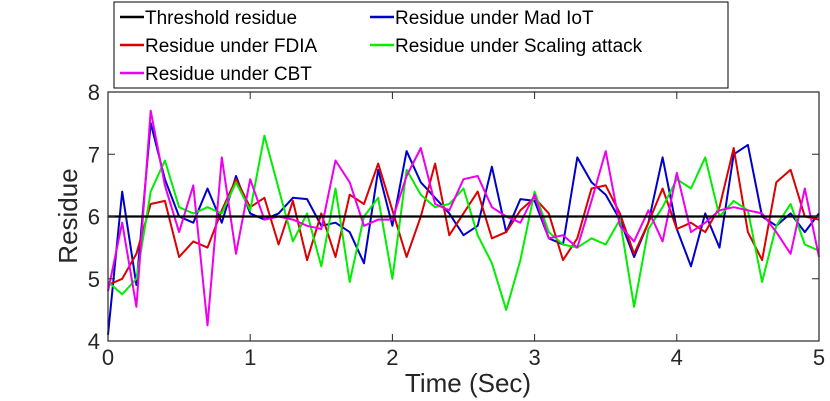  What do you see at coordinates (231, 46) in the screenshot?
I see `legend-label-2: Residue under FDIA` at bounding box center [231, 46].